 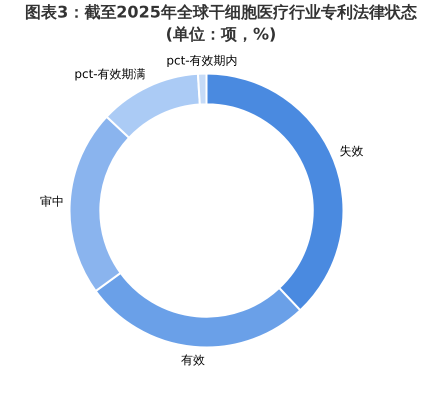 What do you see at coordinates (221, 34) in the screenshot?
I see `chart-subtitle: (单位：项，%)` at bounding box center [221, 34].